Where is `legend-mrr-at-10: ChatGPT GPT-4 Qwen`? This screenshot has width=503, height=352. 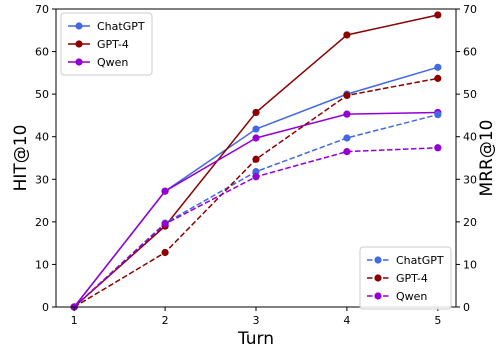
legend-mrr-at-10: ChatGPT GPT-4 Qwen is located at coordinates (405, 278).